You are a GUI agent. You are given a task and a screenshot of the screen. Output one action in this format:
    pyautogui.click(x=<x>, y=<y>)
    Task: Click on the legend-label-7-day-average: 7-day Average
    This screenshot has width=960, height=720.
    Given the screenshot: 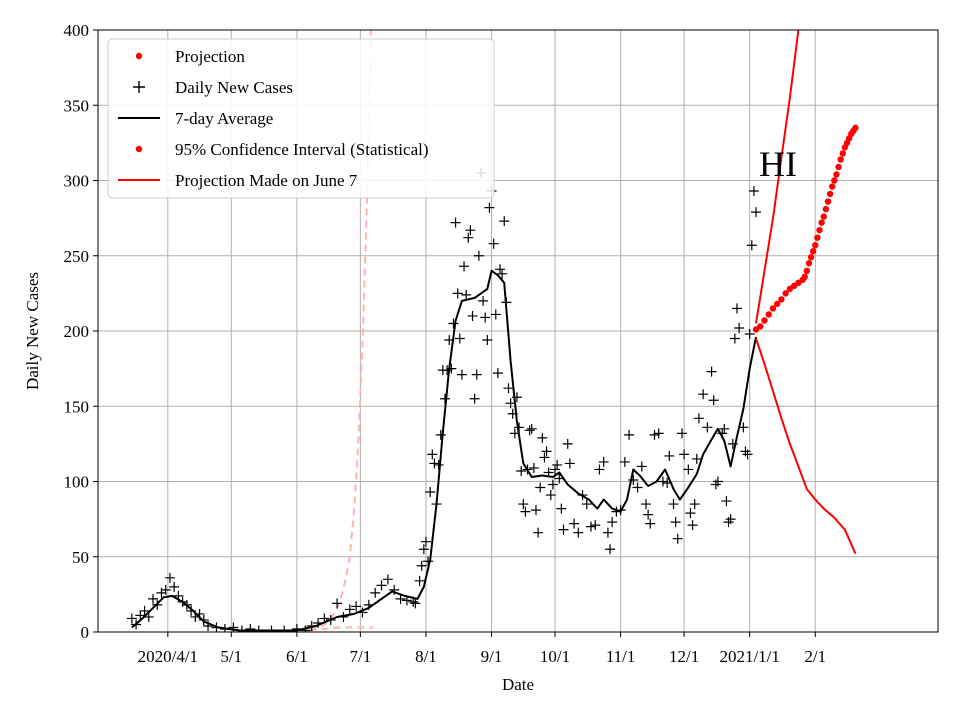 What is the action you would take?
    pyautogui.click(x=224, y=118)
    